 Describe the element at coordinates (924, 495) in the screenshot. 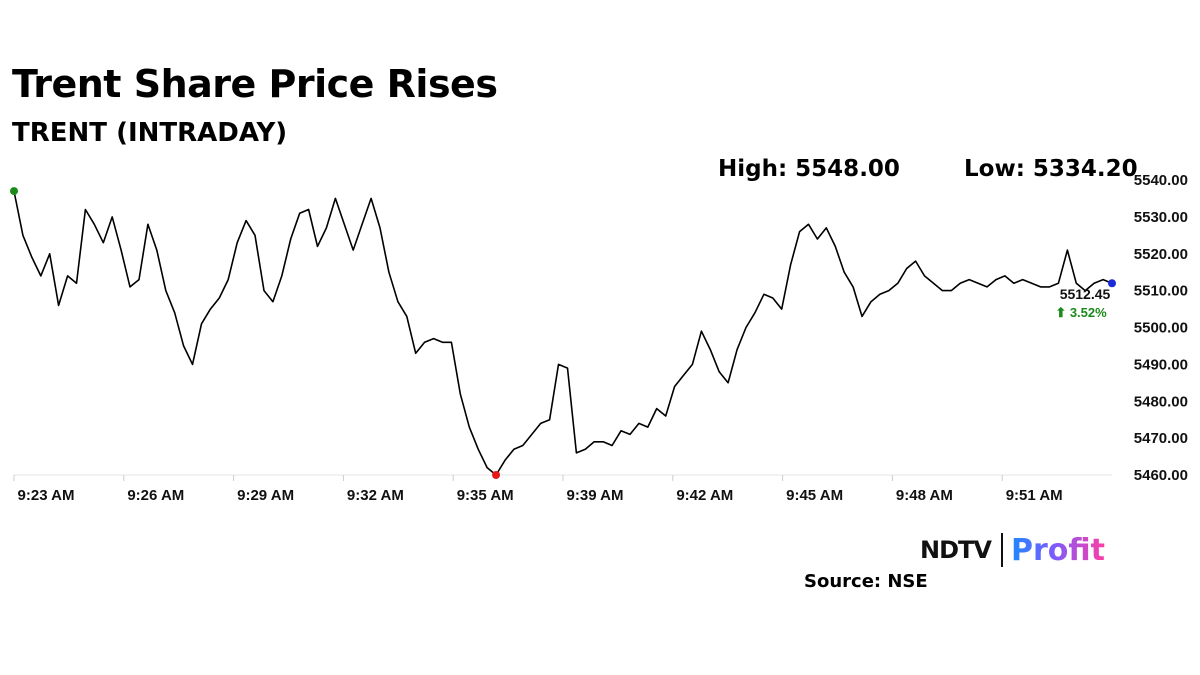

I see `x-tick-label: 9:48 AM` at that location.